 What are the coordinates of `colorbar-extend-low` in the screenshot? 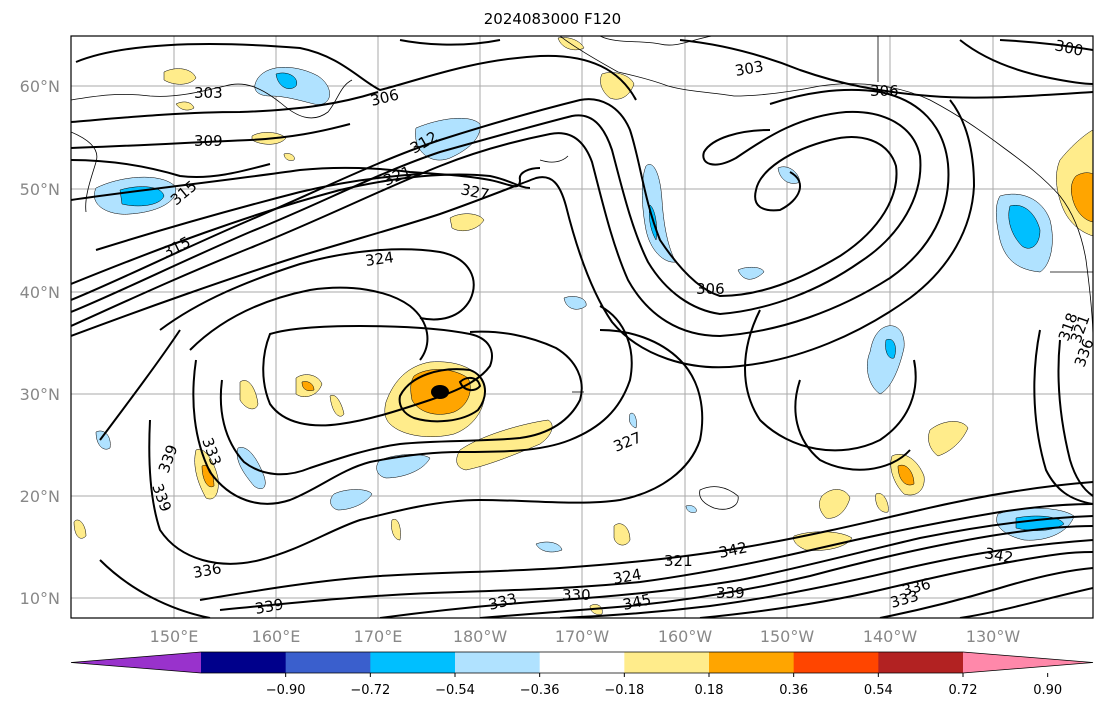 It's located at (136, 662).